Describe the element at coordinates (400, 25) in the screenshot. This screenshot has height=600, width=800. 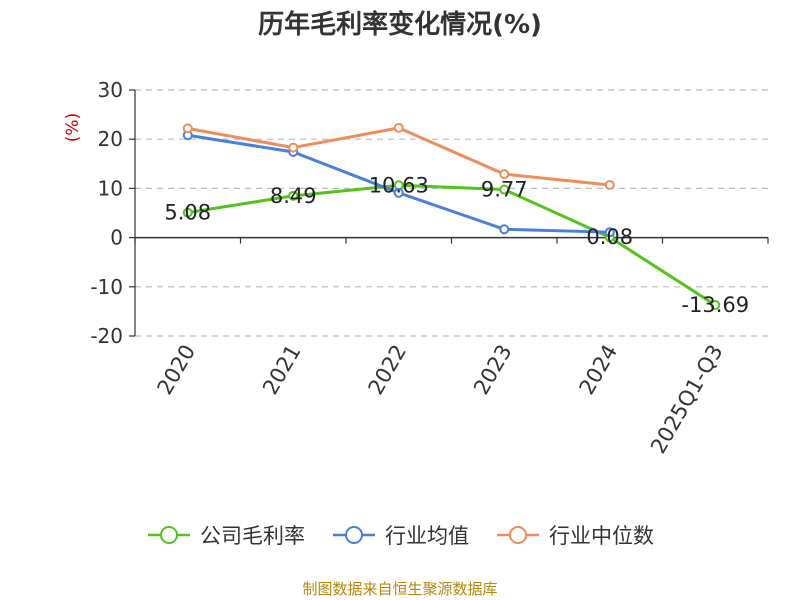
I see `chart-title: 历年毛利率变化情况(%)` at that location.